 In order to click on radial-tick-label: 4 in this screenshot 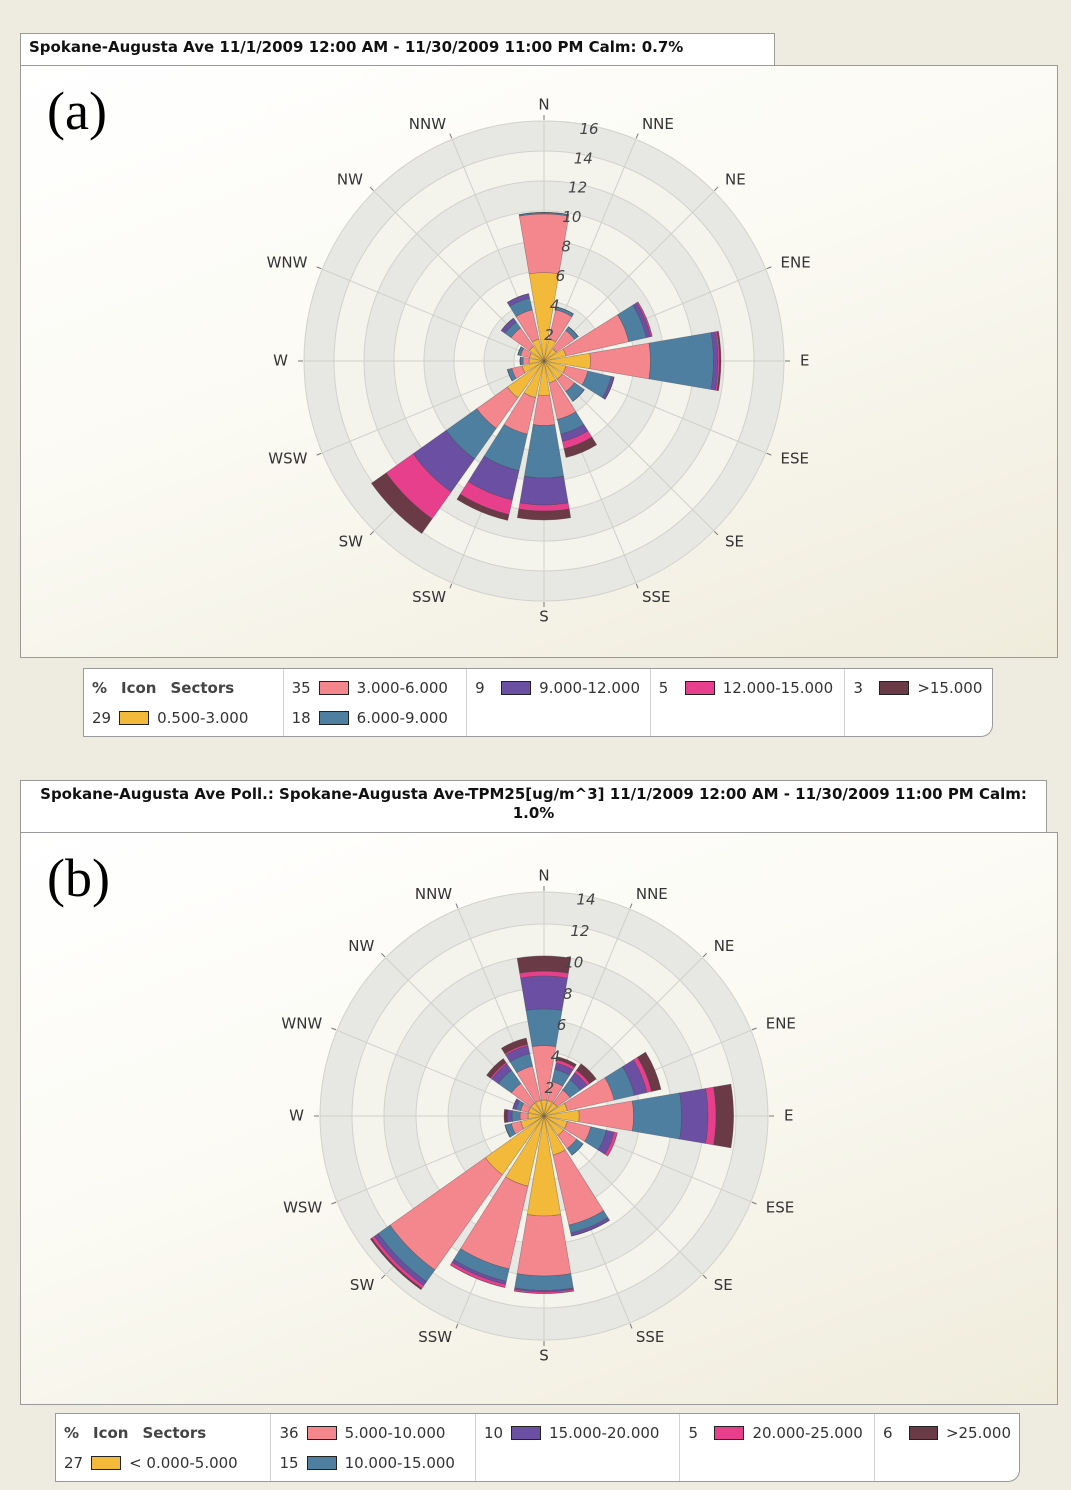, I will do `click(556, 1057)`.